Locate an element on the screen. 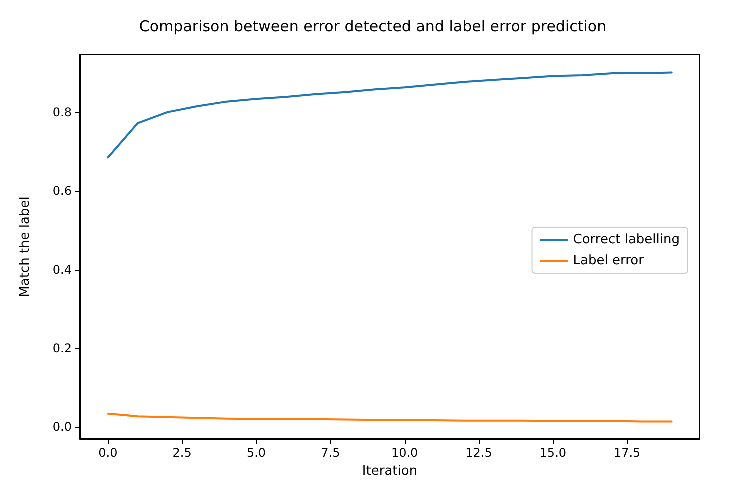 The height and width of the screenshot is (501, 746). x-tick-label: 0.0 is located at coordinates (108, 453).